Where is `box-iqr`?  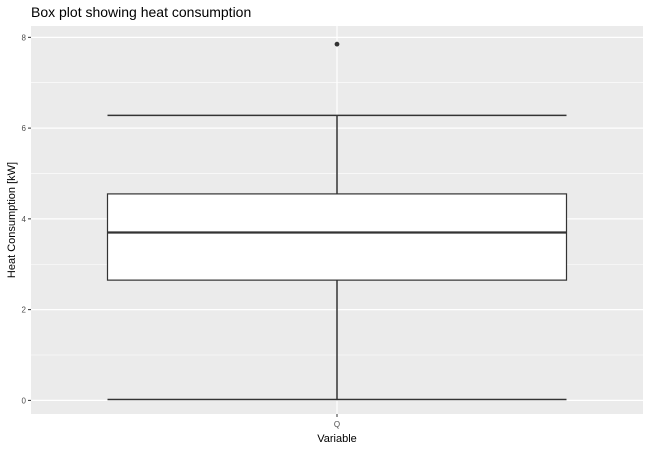
box-iqr is located at coordinates (337, 237).